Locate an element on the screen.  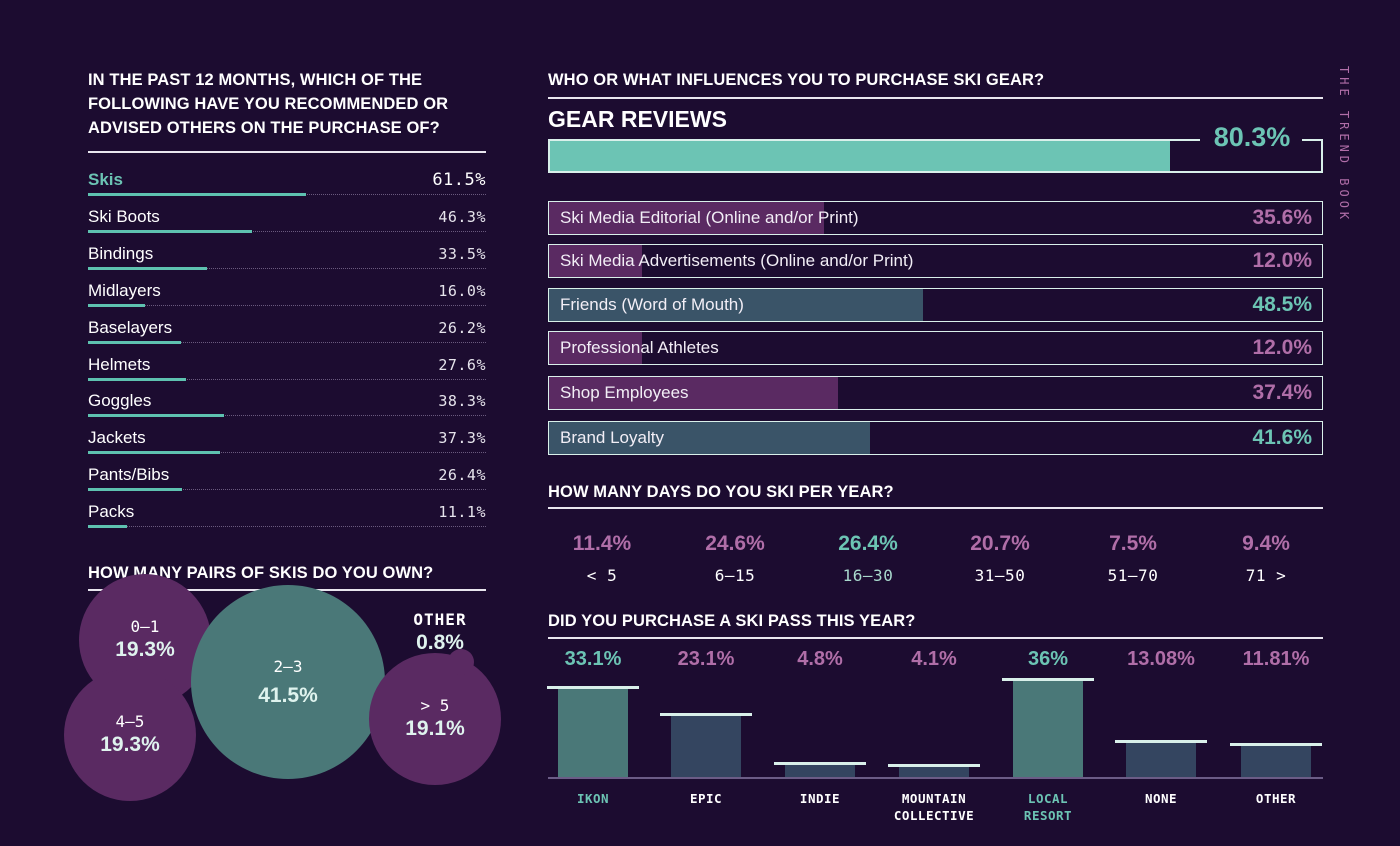
recommend-title-line: IN THE PAST 12 MONTHS, WHICH OF THE is located at coordinates (255, 80).